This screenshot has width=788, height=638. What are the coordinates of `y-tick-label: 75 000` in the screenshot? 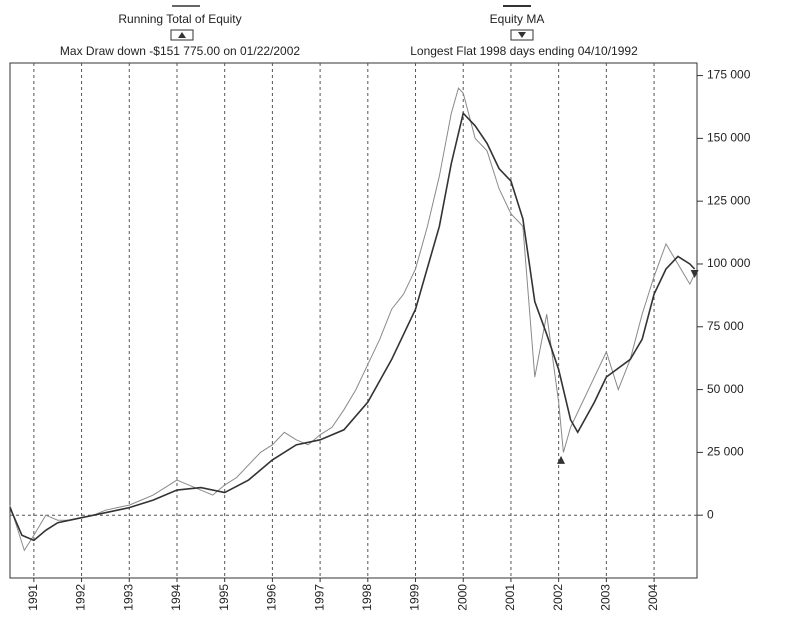 It's located at (725, 326).